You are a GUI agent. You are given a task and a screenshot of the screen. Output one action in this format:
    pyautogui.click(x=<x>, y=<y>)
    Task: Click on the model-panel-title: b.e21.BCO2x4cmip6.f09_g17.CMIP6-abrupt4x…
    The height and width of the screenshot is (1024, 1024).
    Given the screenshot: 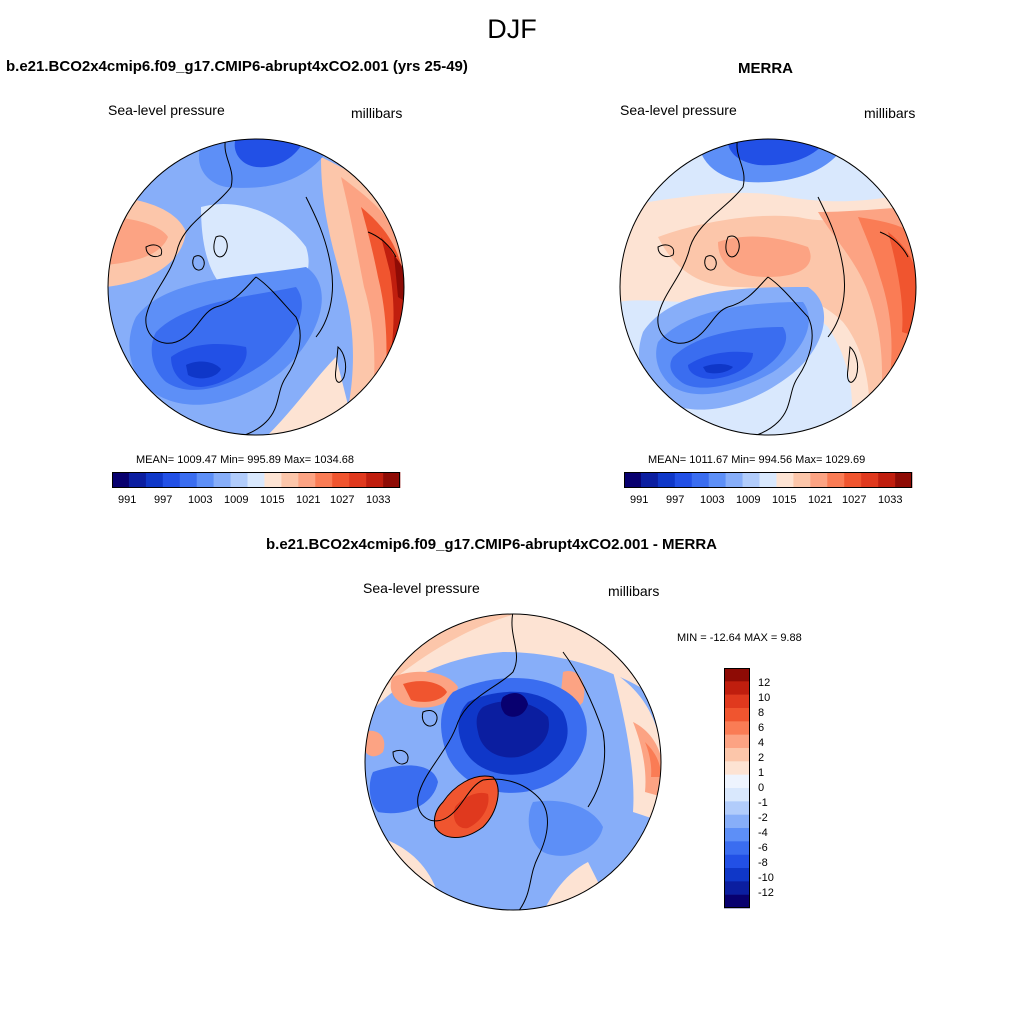 What is the action you would take?
    pyautogui.click(x=237, y=66)
    